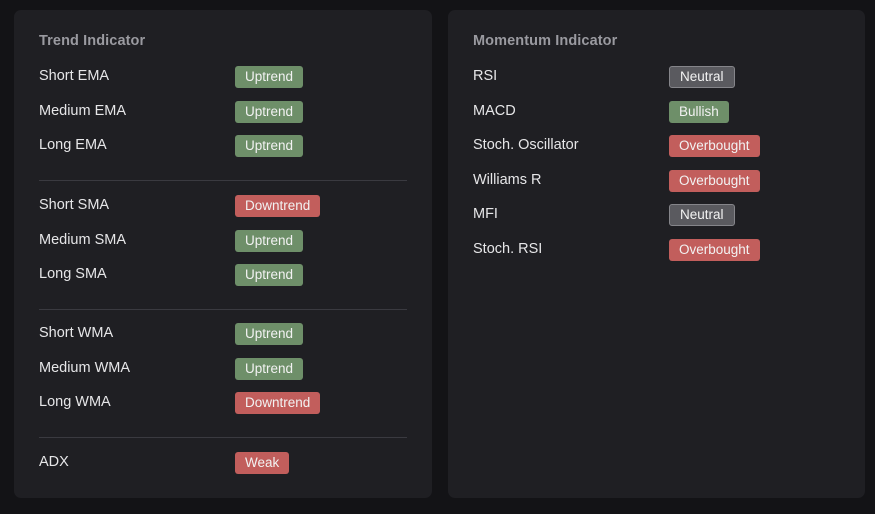  I want to click on status-badge: Bullish, so click(699, 111).